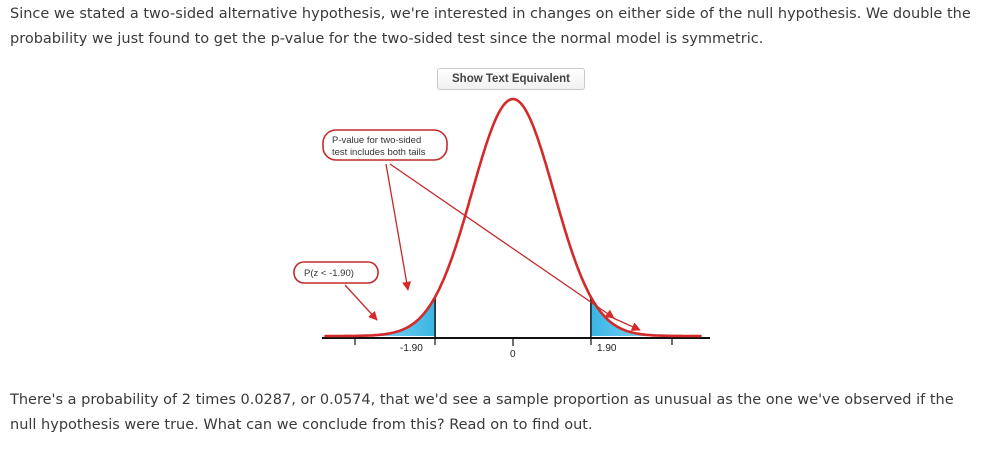  Describe the element at coordinates (361, 302) in the screenshot. I see `arrow-p-z-less` at that location.